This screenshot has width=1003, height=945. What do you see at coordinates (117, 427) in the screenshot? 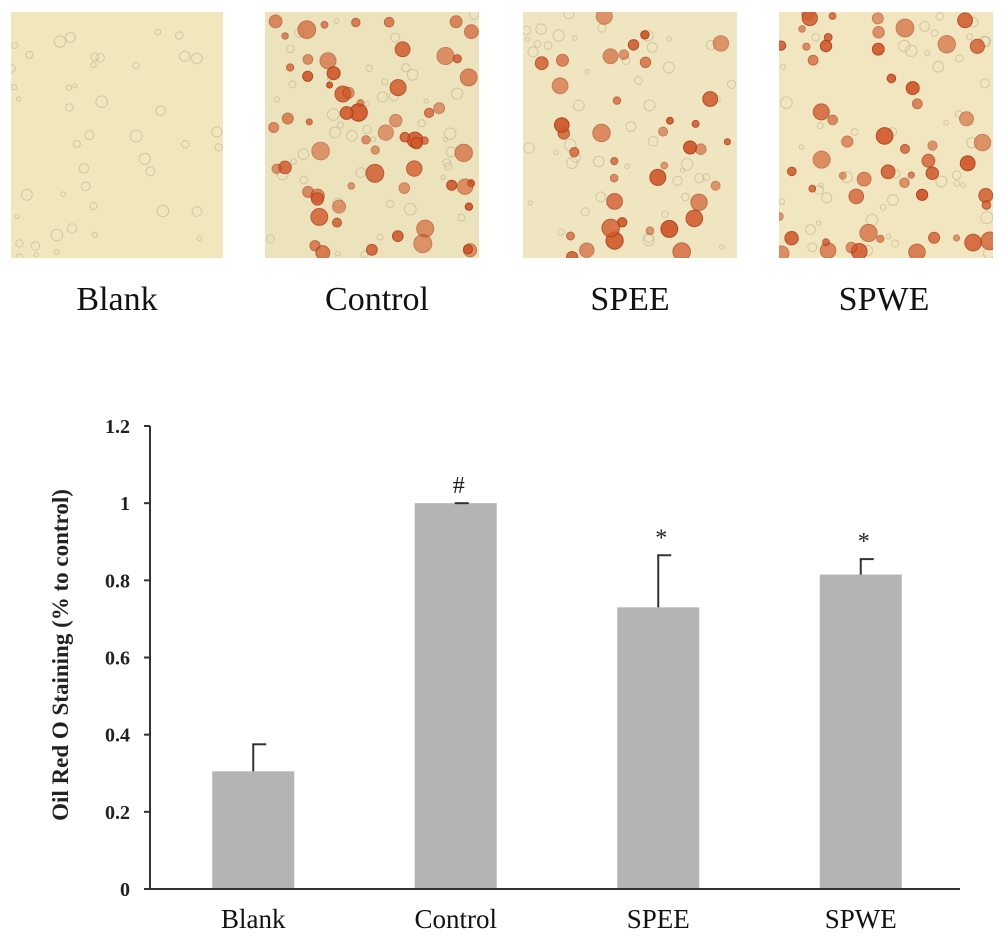
I see `y-tick-label: 1.2` at bounding box center [117, 427].